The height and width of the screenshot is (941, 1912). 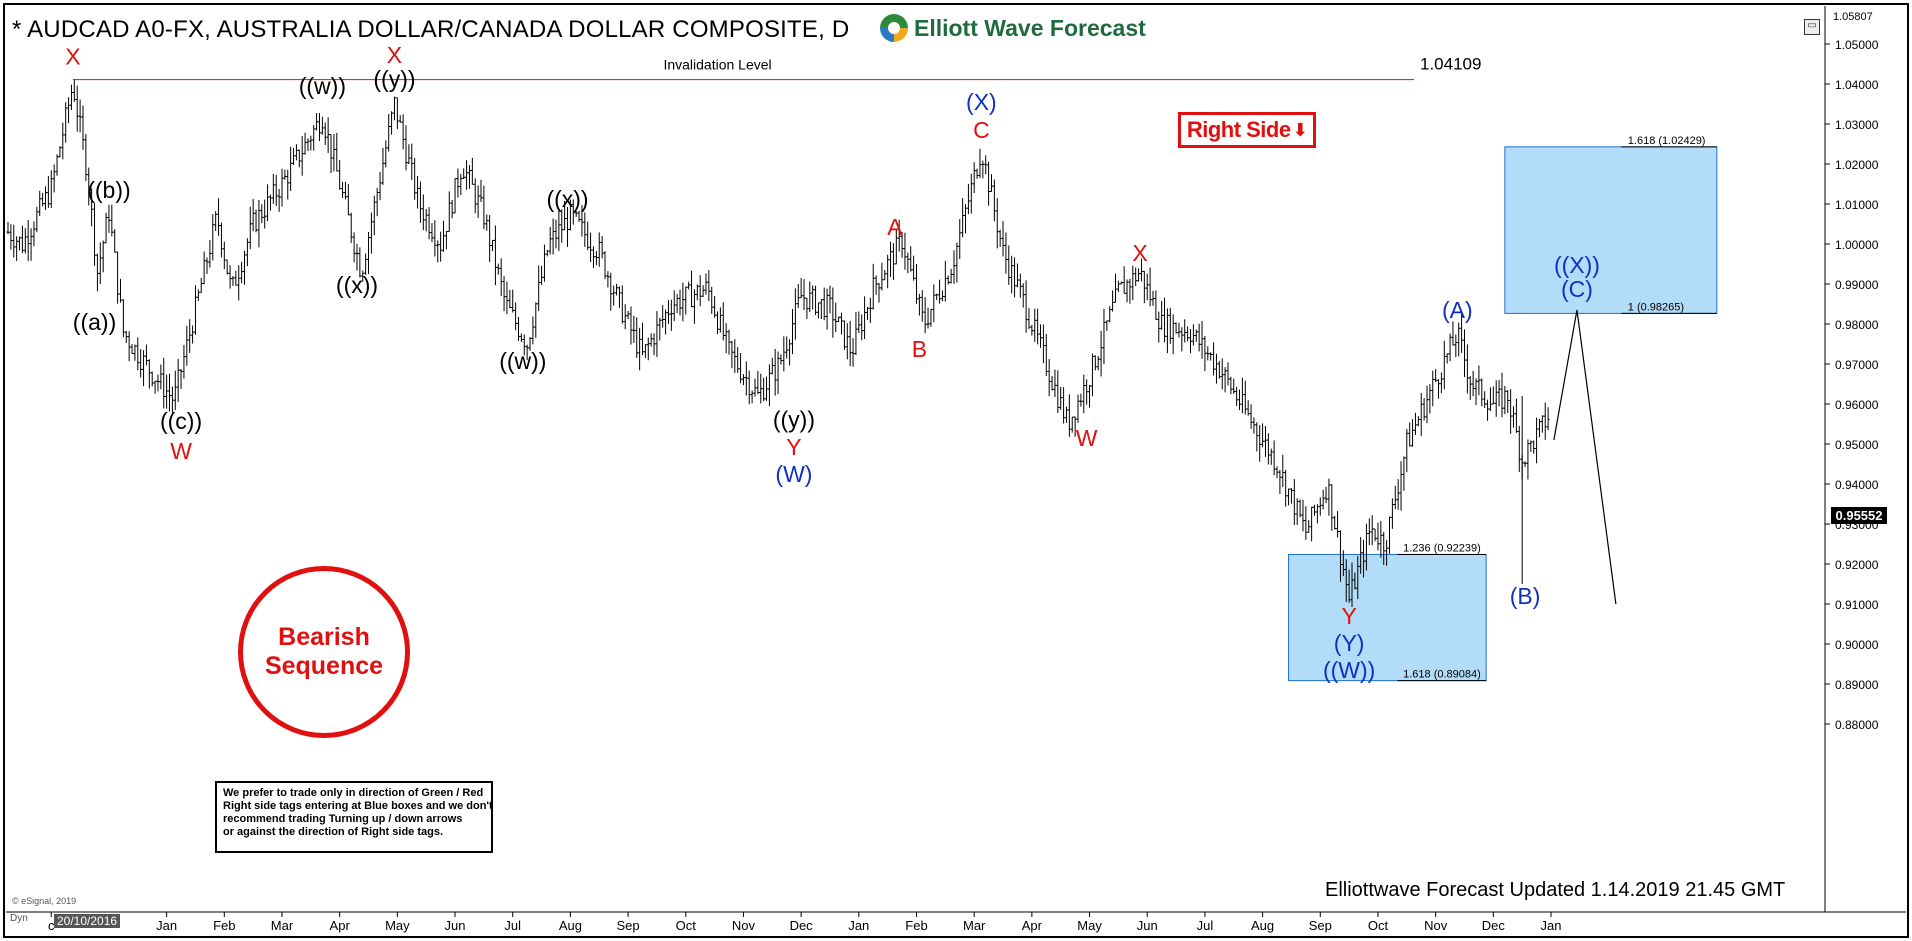 I want to click on fib-level-label: 1 (0.98265), so click(x=1656, y=307).